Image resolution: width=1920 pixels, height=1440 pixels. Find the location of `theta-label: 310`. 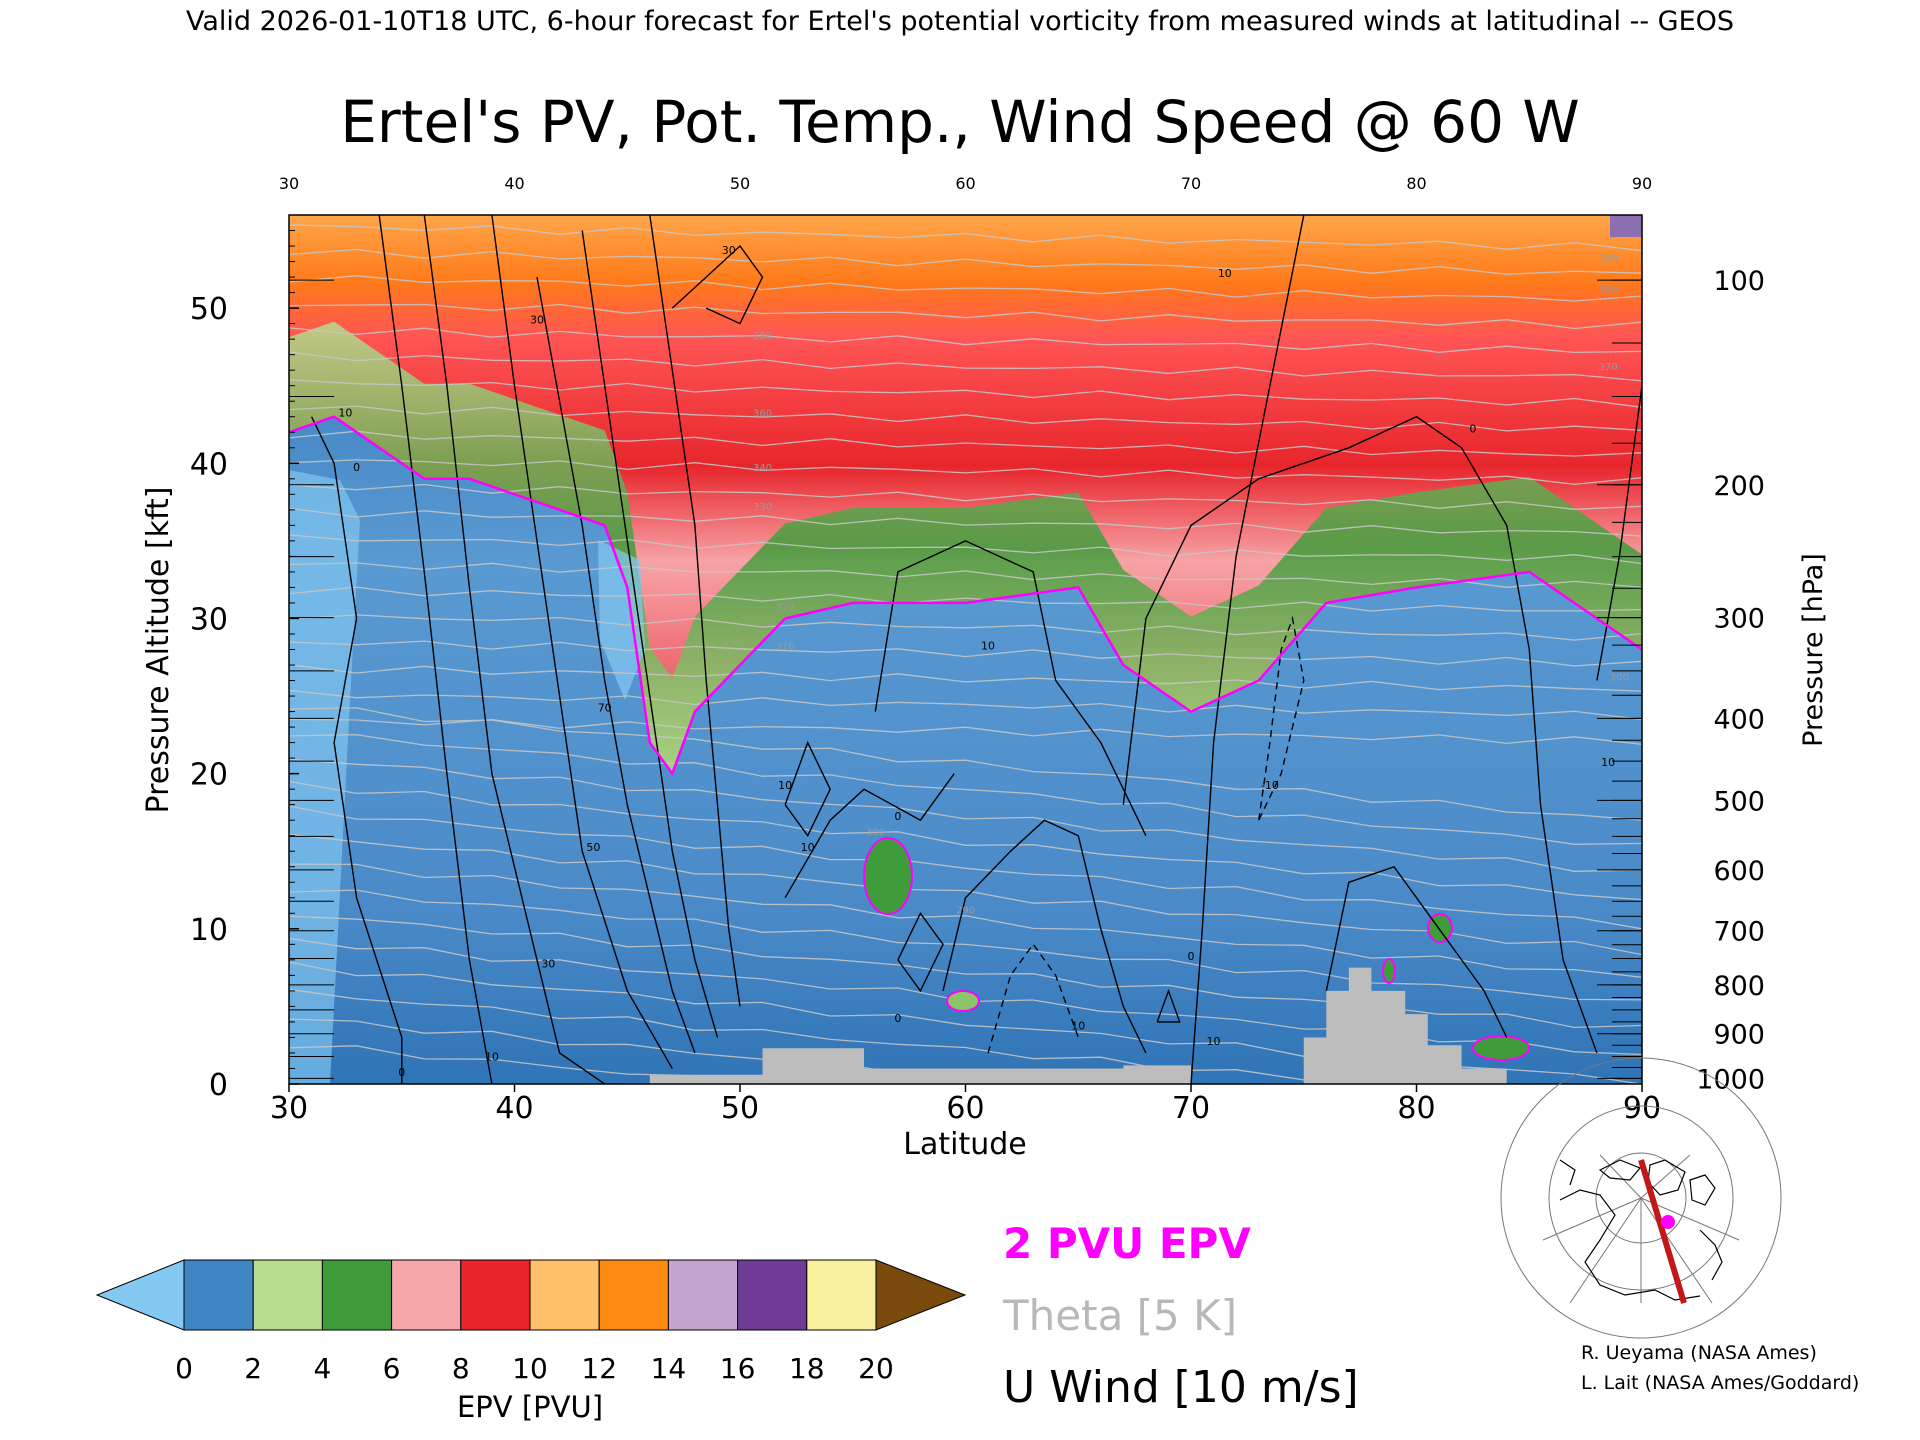

theta-label: 310 is located at coordinates (785, 647).